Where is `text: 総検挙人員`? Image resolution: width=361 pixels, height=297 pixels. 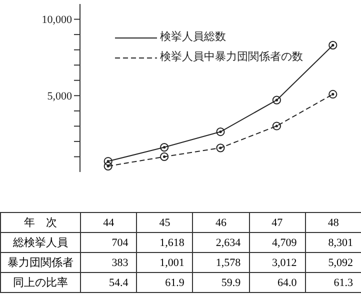
text: 総検挙人員 is located at coordinates (40, 242).